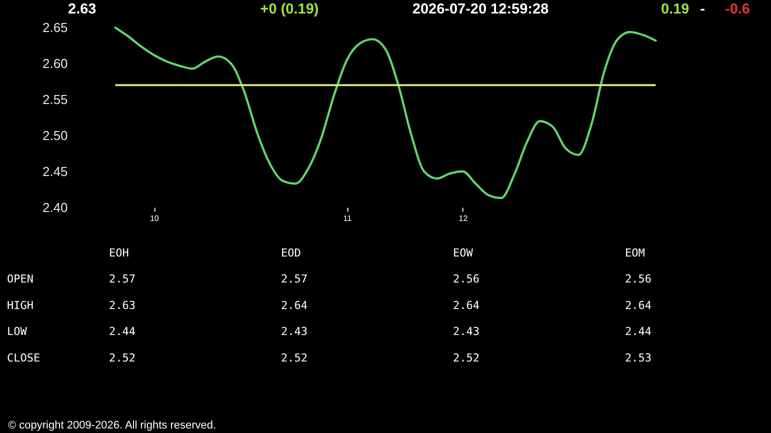 Image resolution: width=771 pixels, height=433 pixels. Describe the element at coordinates (347, 218) in the screenshot. I see `x-tick-label: 11` at that location.